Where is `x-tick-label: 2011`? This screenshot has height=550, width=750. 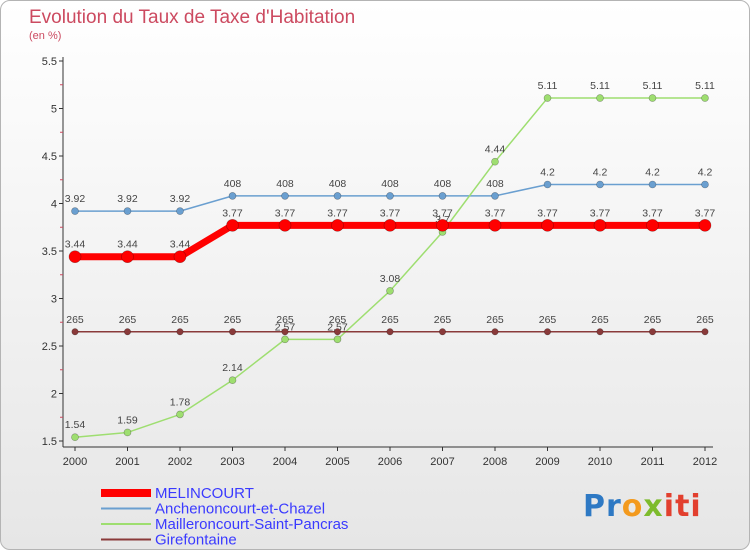 x-tick-label: 2011 is located at coordinates (653, 462).